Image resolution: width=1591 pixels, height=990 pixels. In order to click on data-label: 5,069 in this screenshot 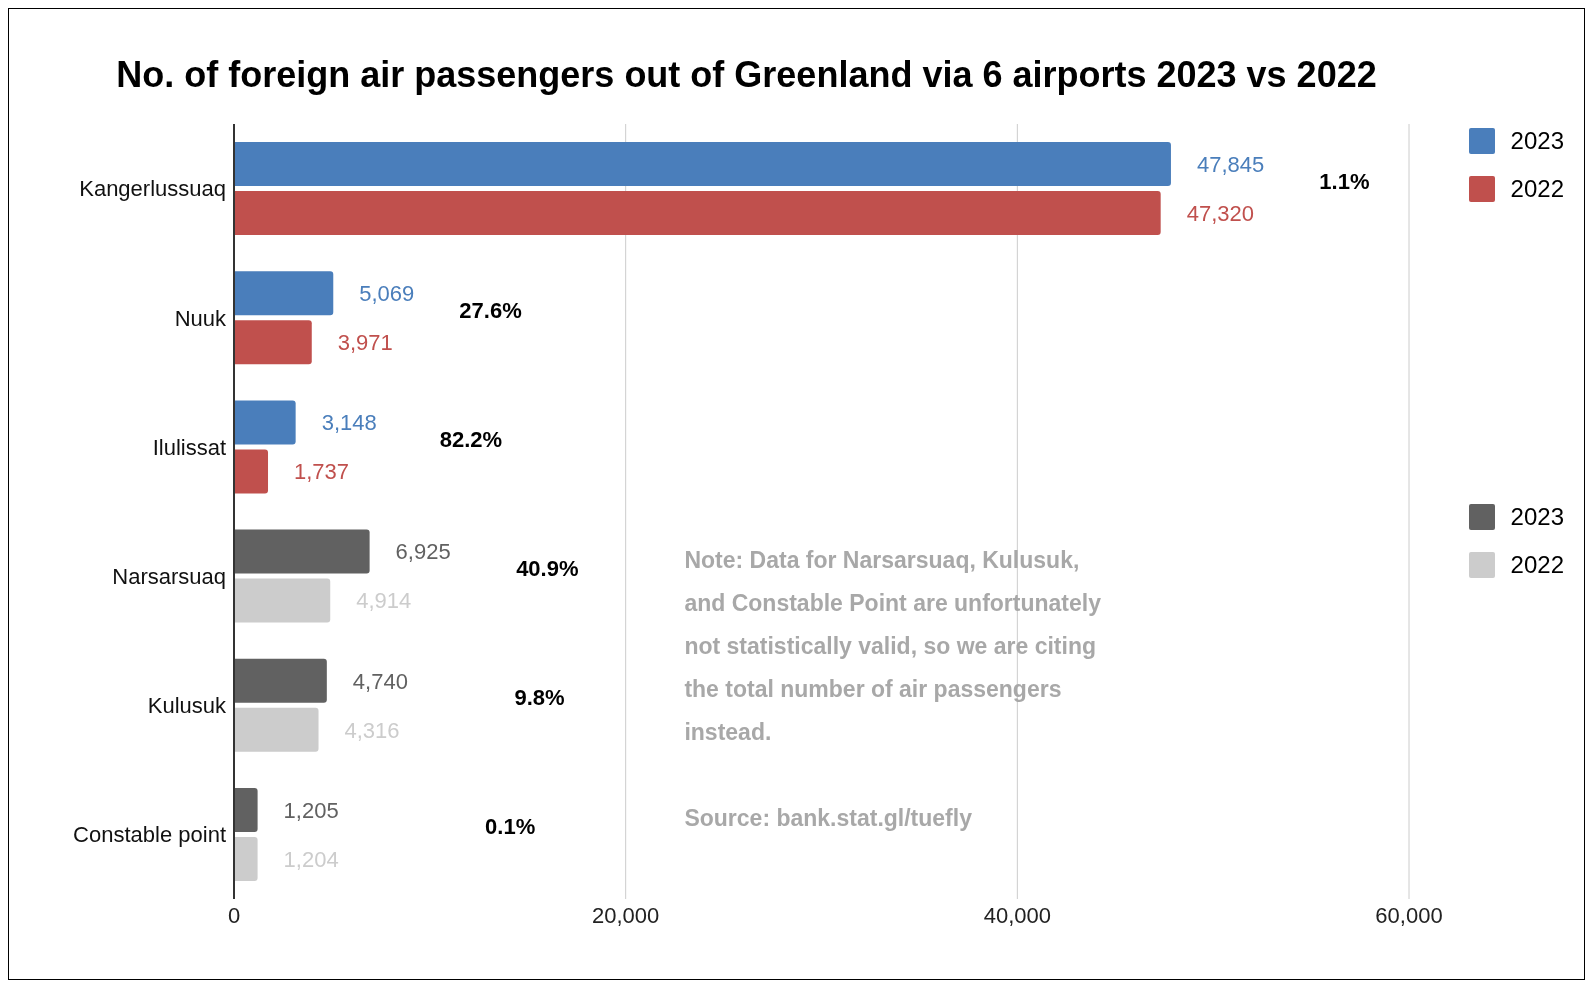, I will do `click(387, 294)`.